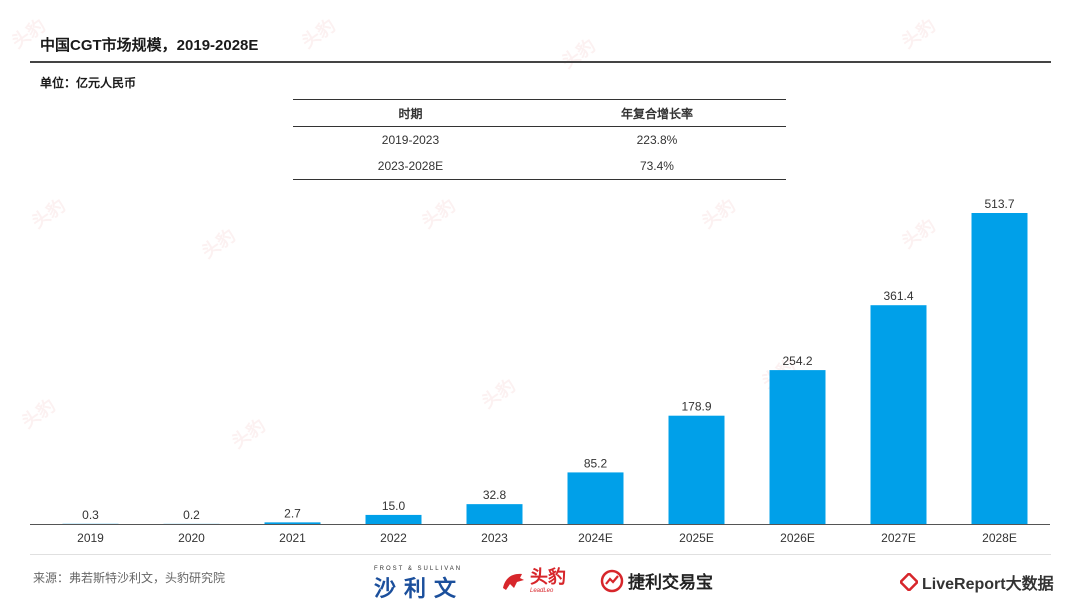 The image size is (1080, 608). What do you see at coordinates (657, 140) in the screenshot?
I see `cagr-rate: 223.8%` at bounding box center [657, 140].